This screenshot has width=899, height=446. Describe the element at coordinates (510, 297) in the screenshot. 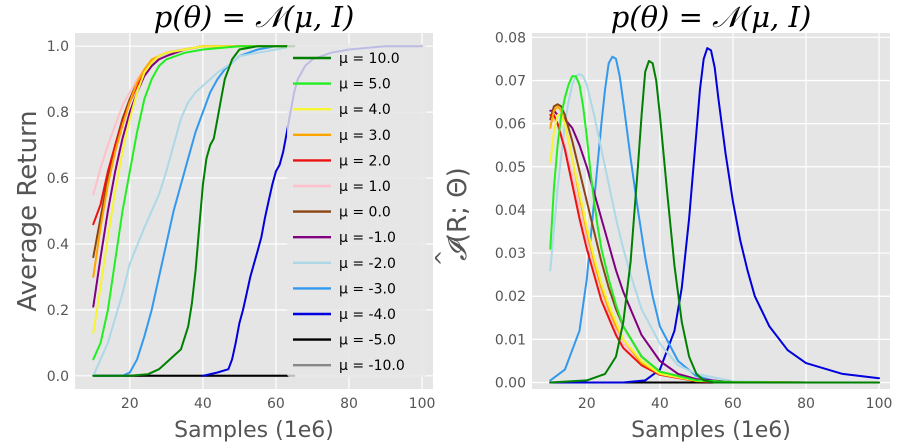

I see `right-y-tick-label: 0.02` at that location.